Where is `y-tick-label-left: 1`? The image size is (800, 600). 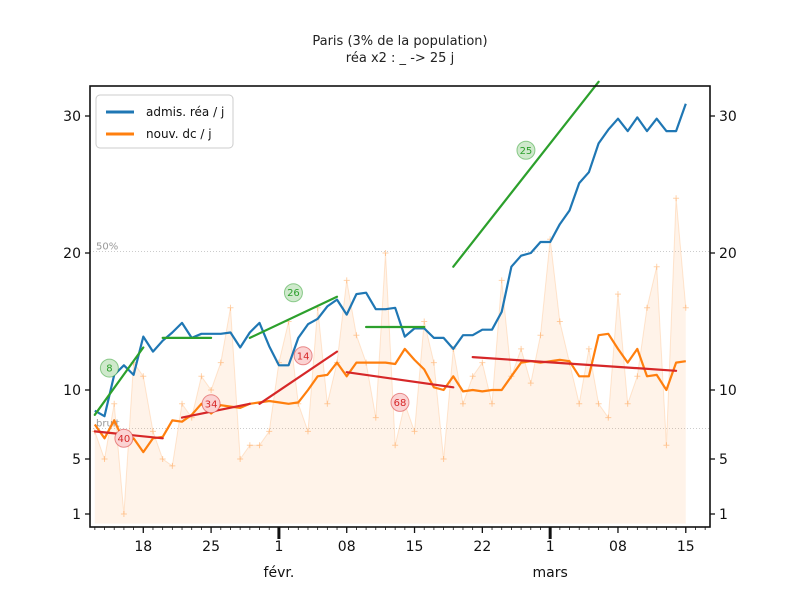
y-tick-label-left: 1 is located at coordinates (76, 515).